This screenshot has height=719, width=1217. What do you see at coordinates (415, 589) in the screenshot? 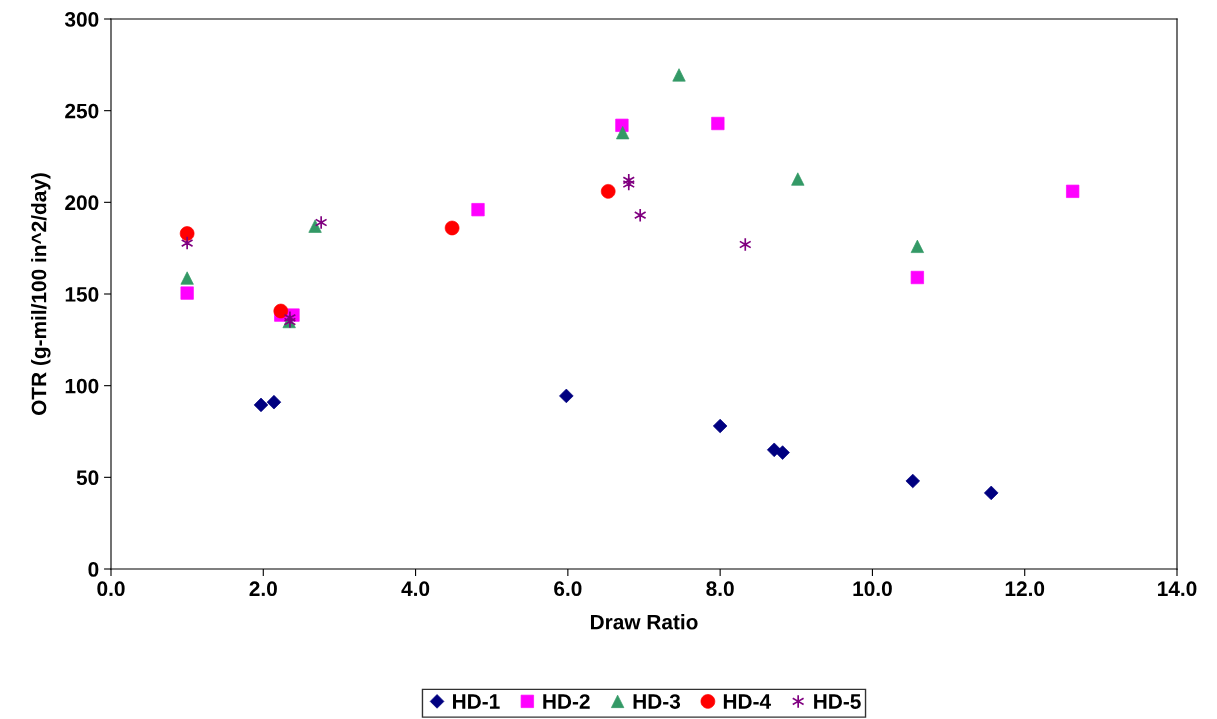
I see `x-tick-label: 4.0` at bounding box center [415, 589].